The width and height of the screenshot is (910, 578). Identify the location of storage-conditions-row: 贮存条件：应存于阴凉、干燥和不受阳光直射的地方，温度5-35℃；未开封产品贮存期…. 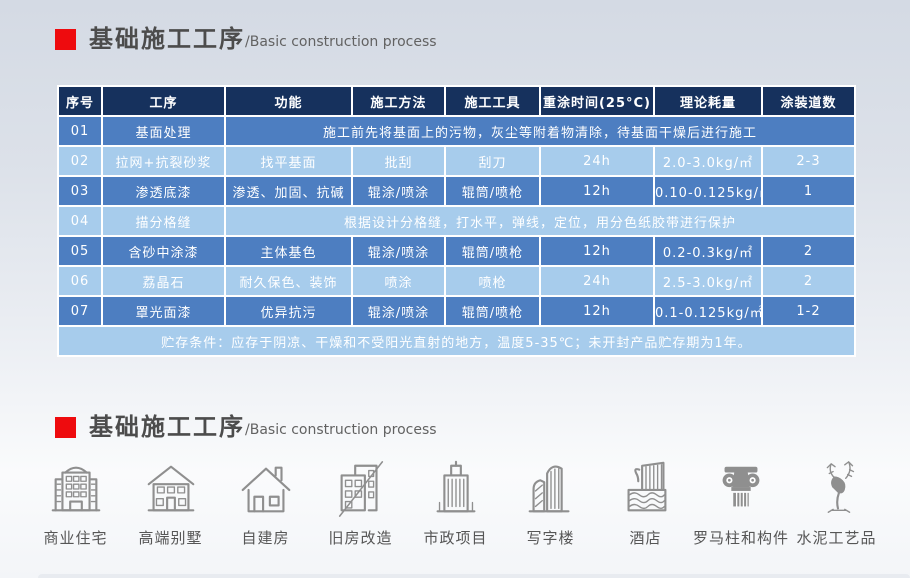
(456, 341).